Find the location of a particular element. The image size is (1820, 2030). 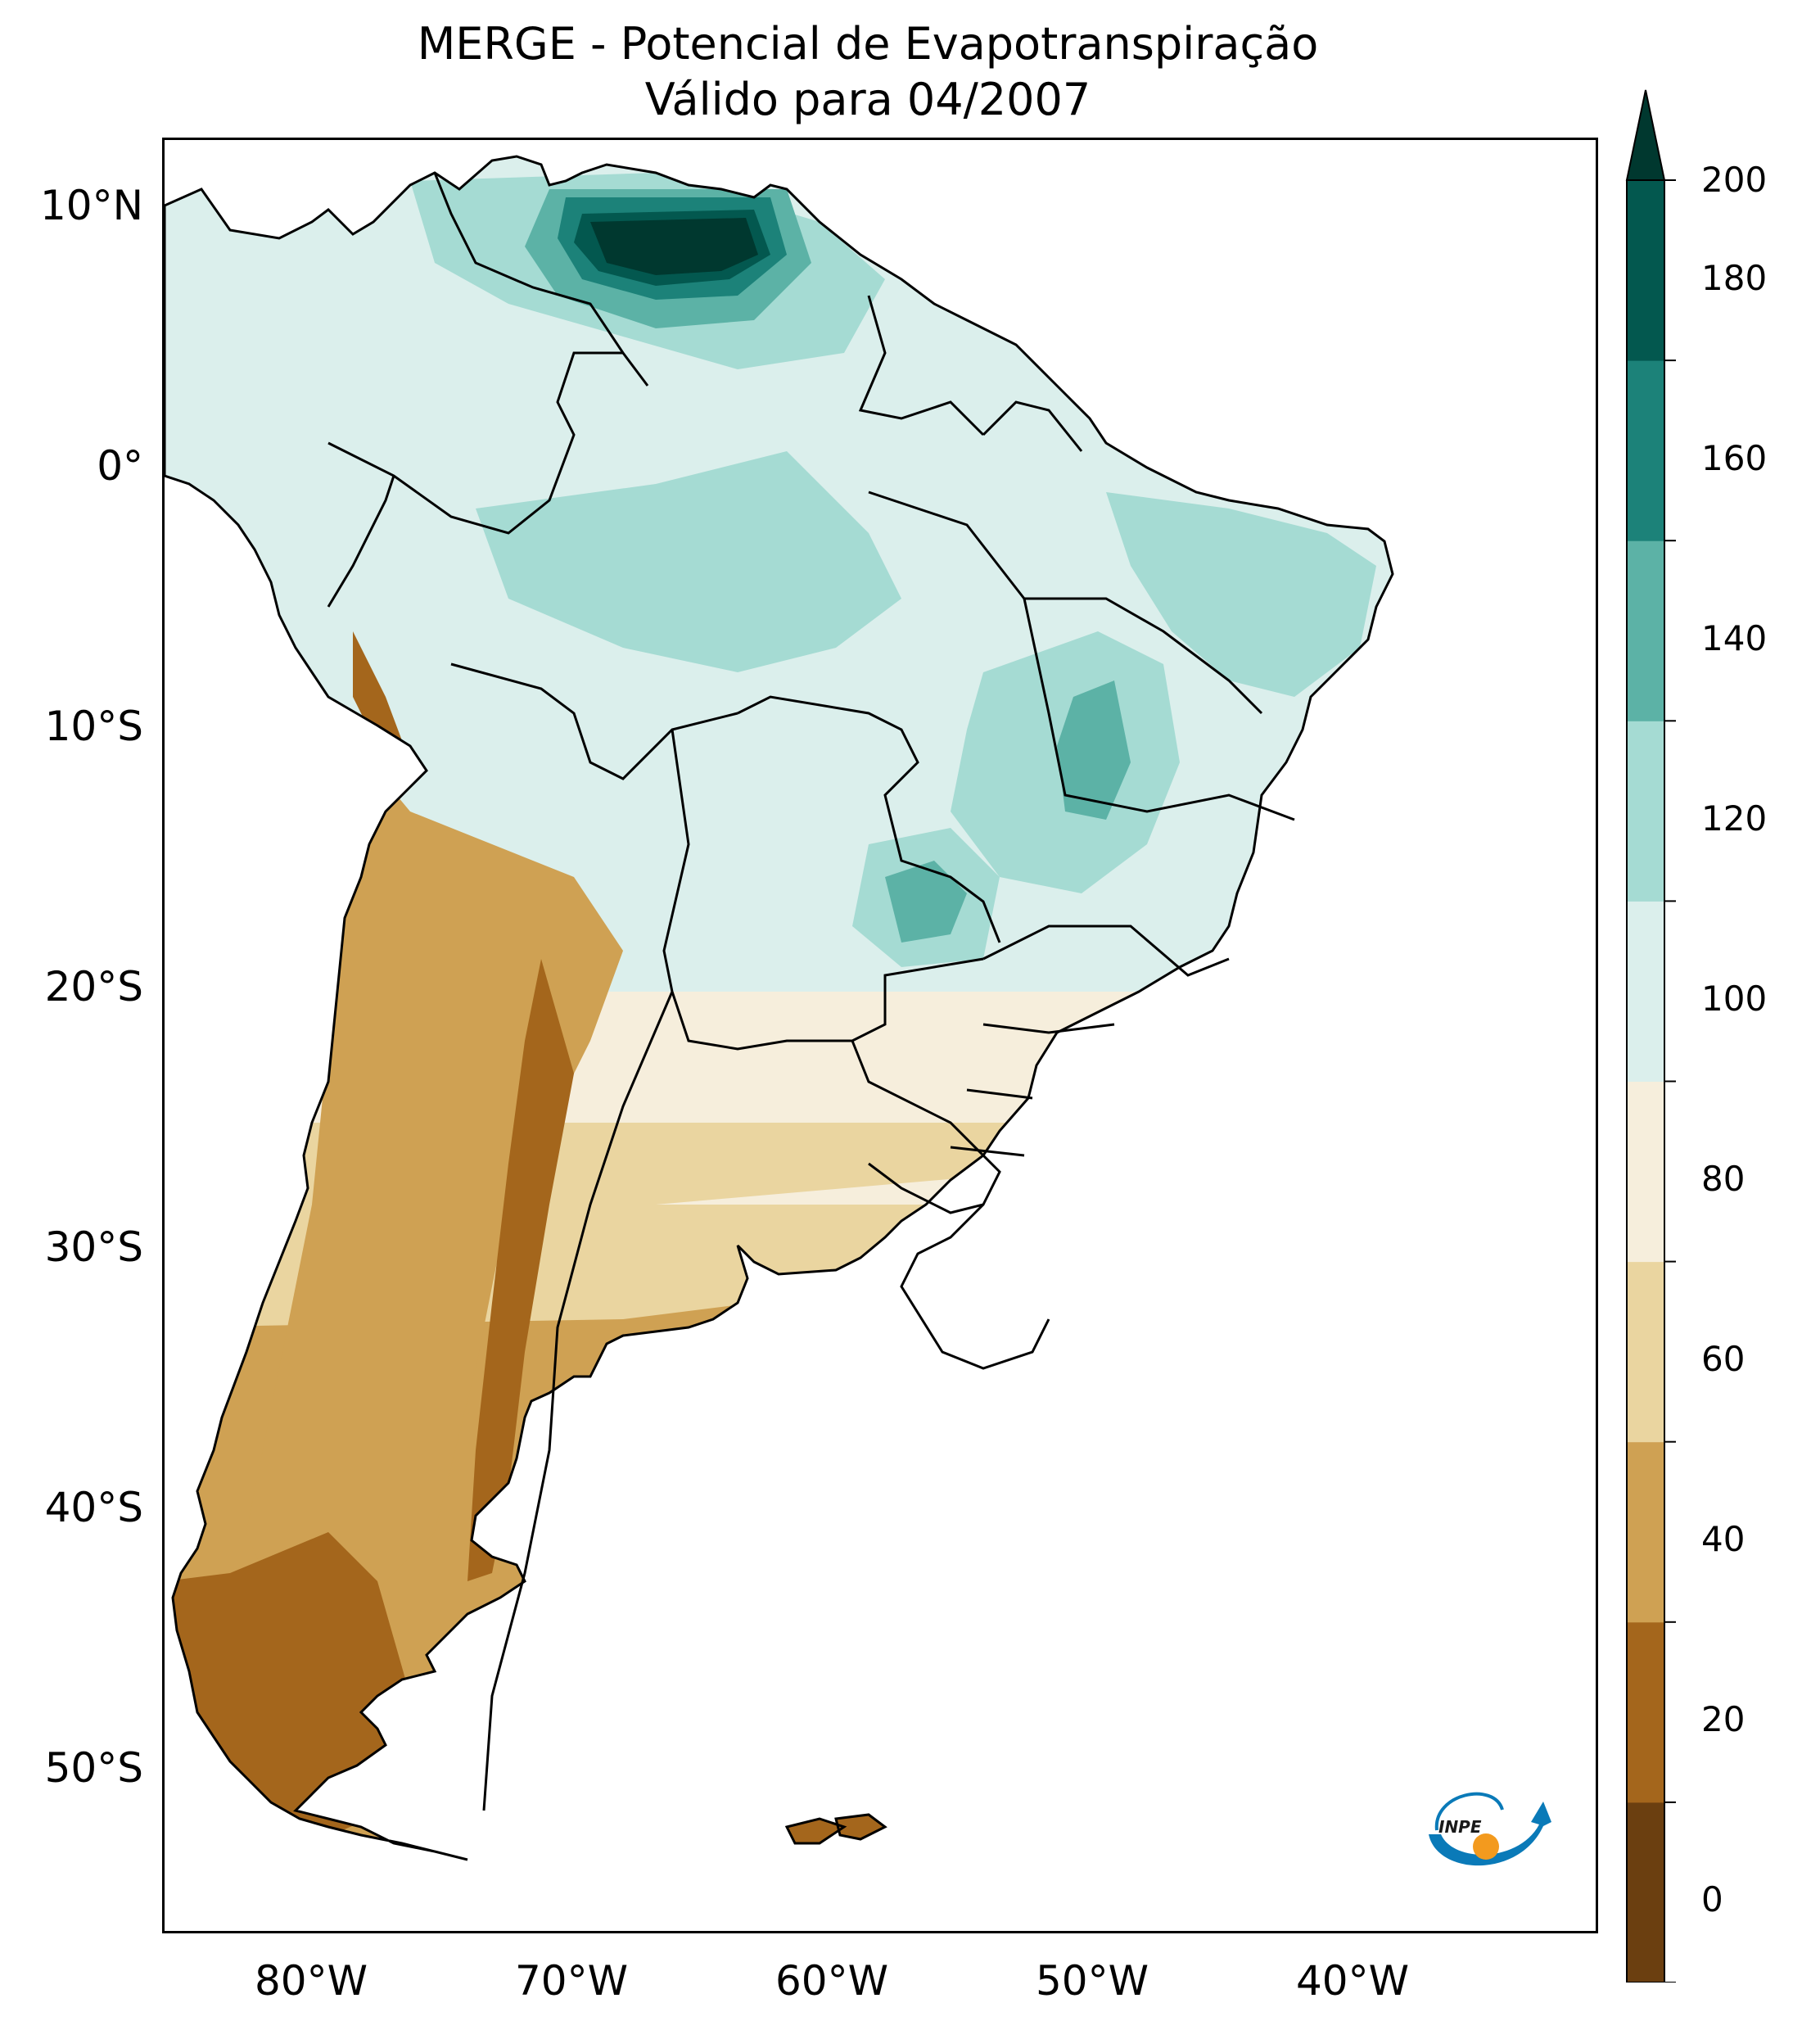

lat-label-40s: 40°S is located at coordinates (93, 1507).